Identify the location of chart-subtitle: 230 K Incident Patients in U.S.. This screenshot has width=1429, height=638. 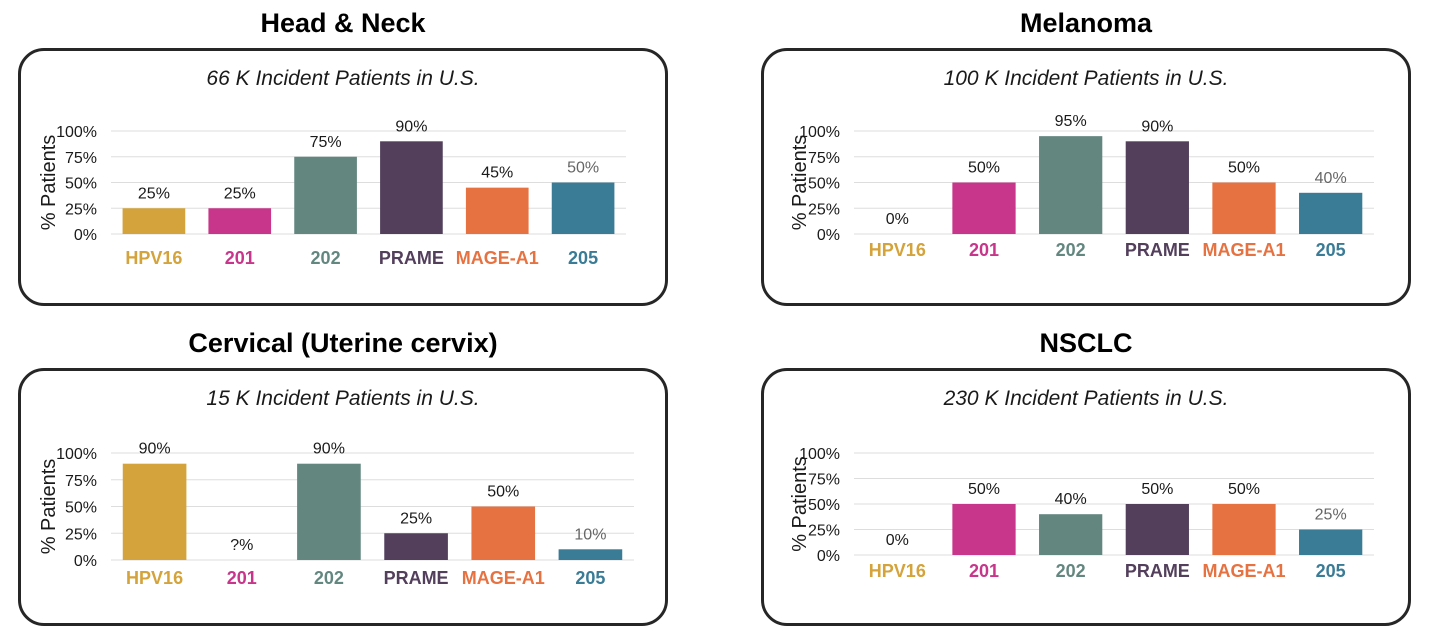
(1086, 398).